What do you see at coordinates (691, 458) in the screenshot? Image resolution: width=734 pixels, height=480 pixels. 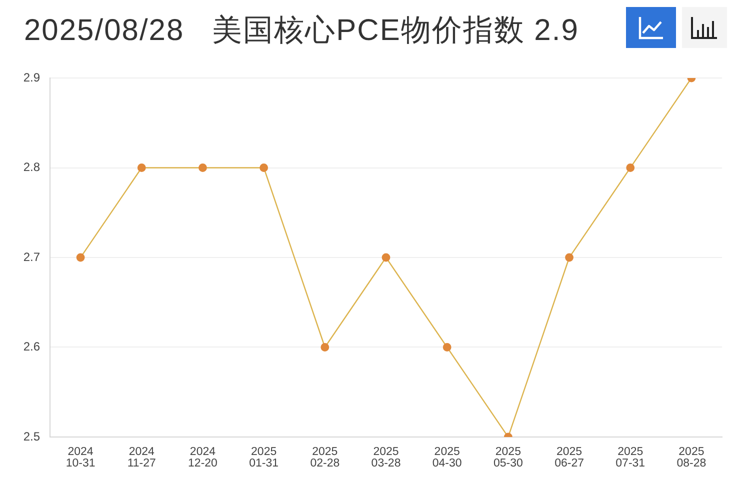 I see `x-tick-label: 2025 08-28` at bounding box center [691, 458].